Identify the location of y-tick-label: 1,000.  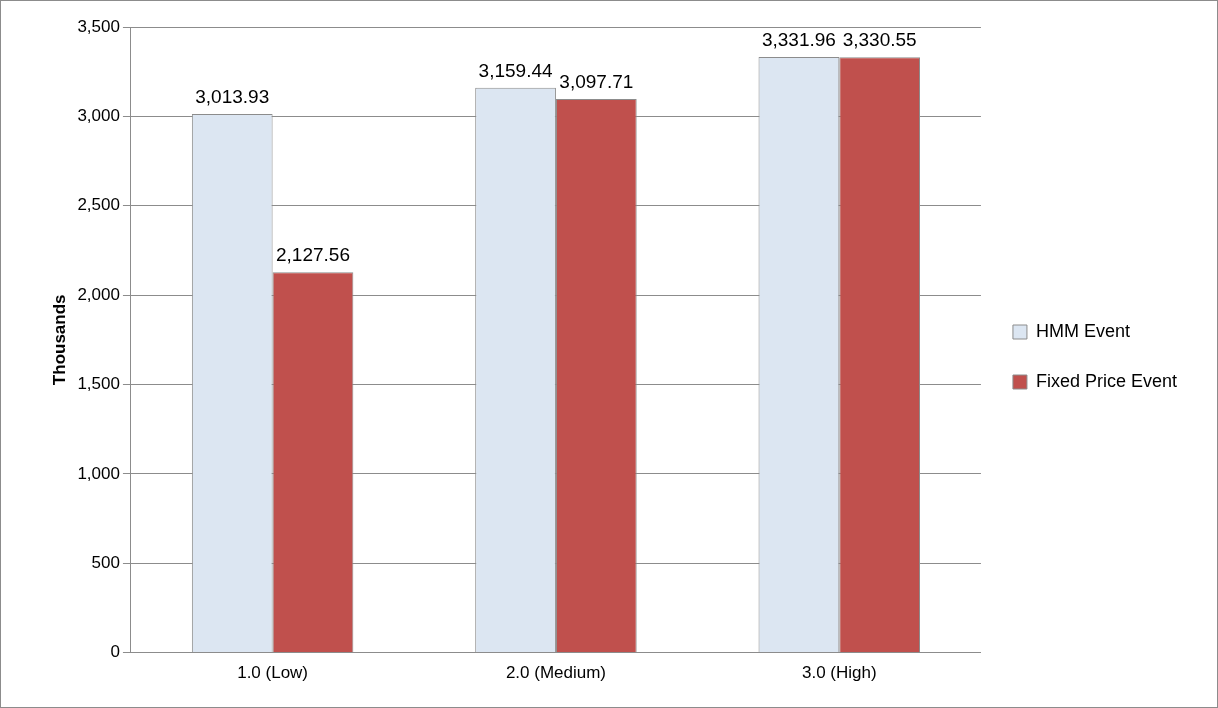
(98, 473).